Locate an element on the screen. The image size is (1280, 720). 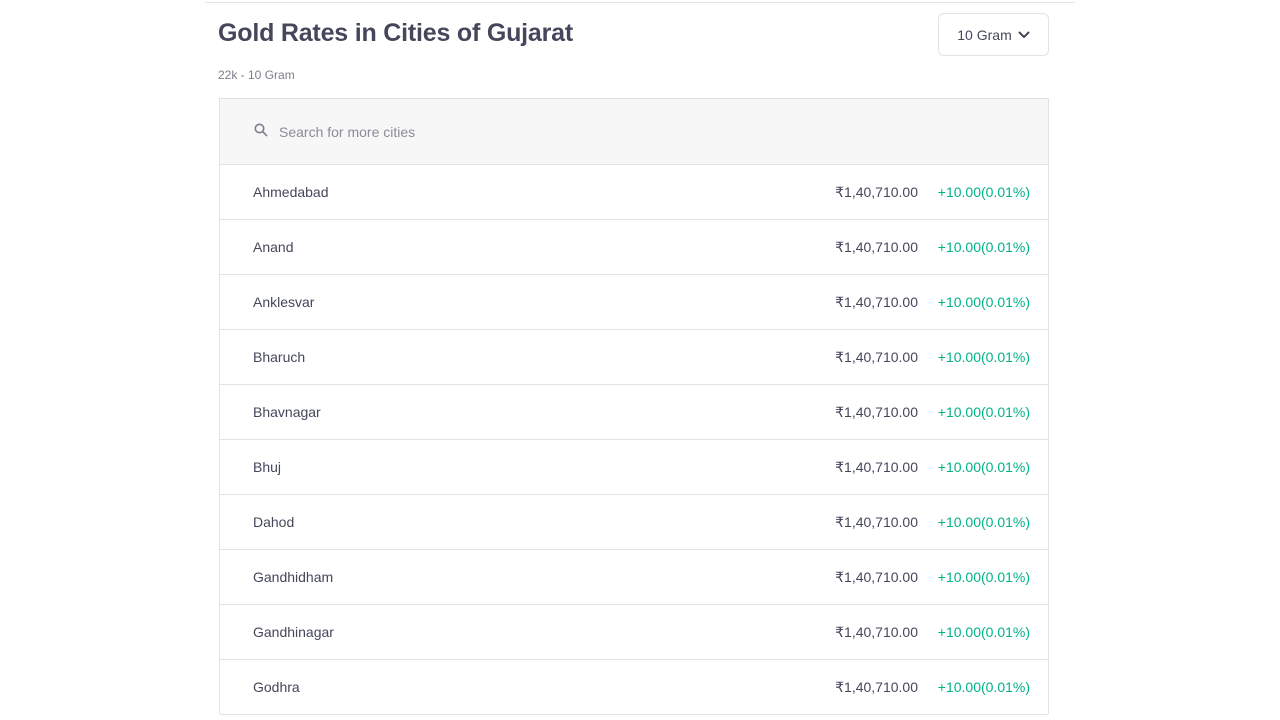
city-name: Anklesvar is located at coordinates (284, 302).